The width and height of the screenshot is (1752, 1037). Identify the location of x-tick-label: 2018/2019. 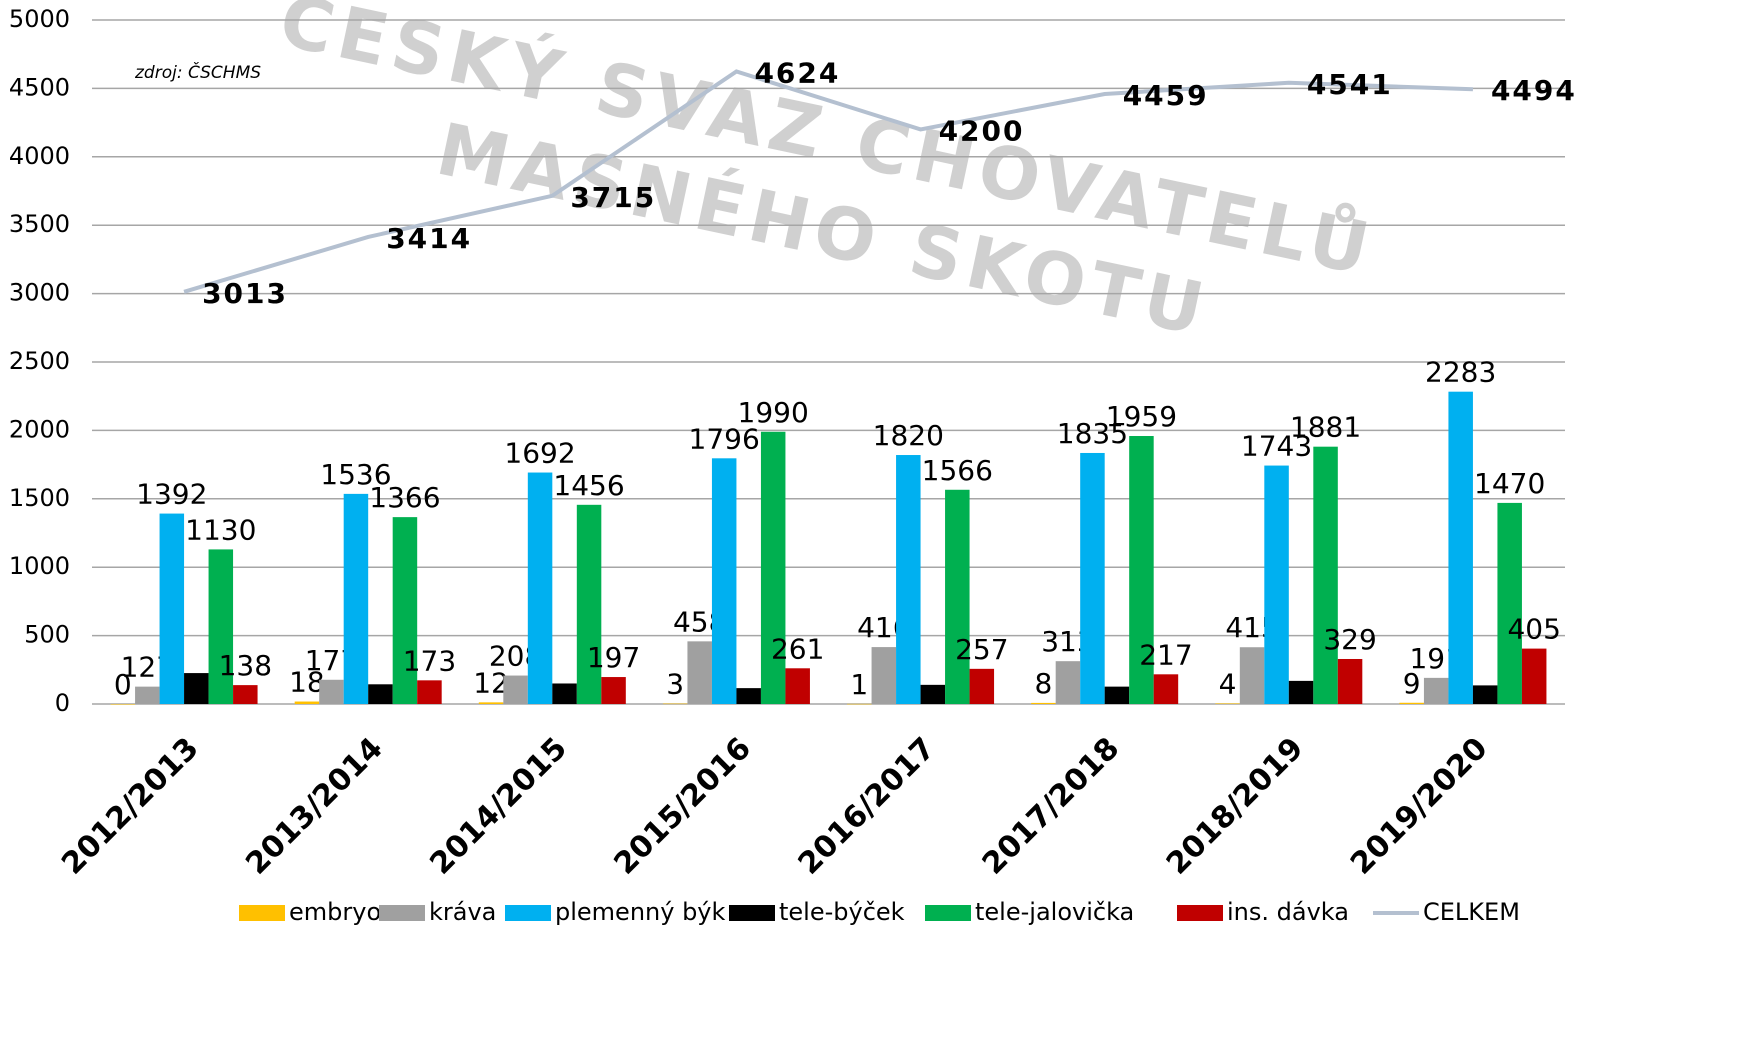
(1235, 806).